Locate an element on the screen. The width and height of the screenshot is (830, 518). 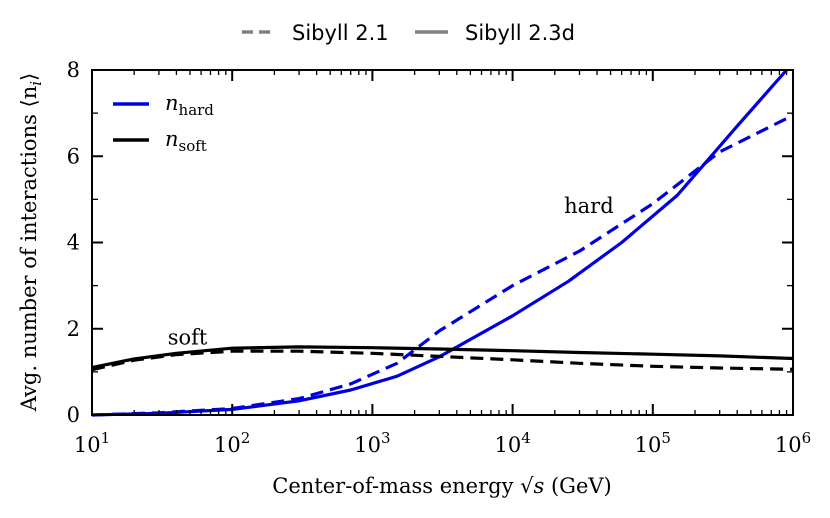
y-tick-label: 6 is located at coordinates (73, 156).